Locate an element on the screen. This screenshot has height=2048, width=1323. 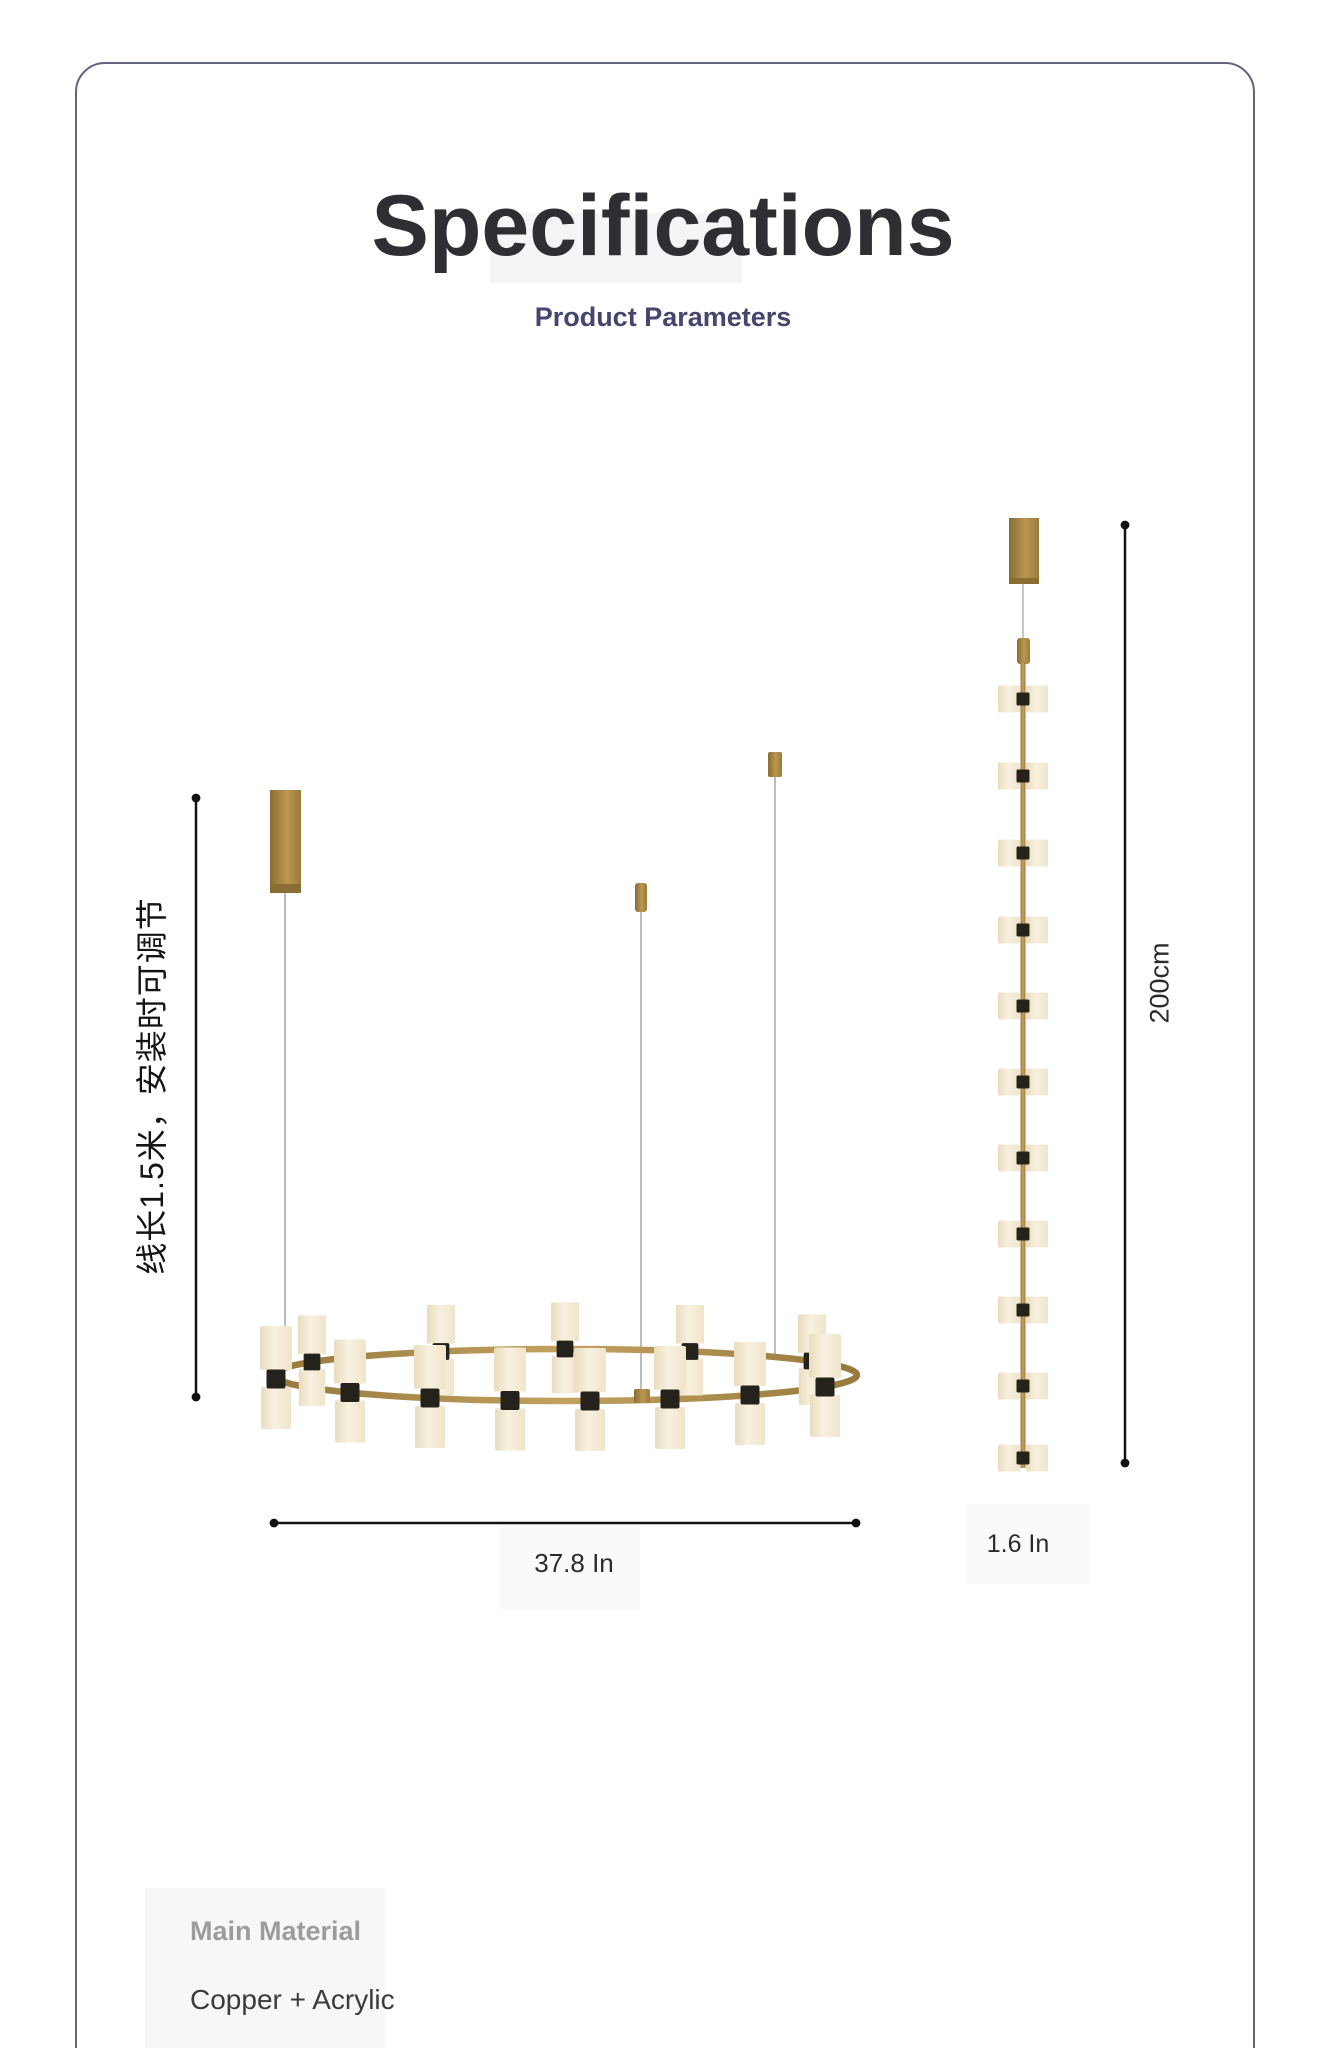
small-canopy is located at coordinates (775, 764).